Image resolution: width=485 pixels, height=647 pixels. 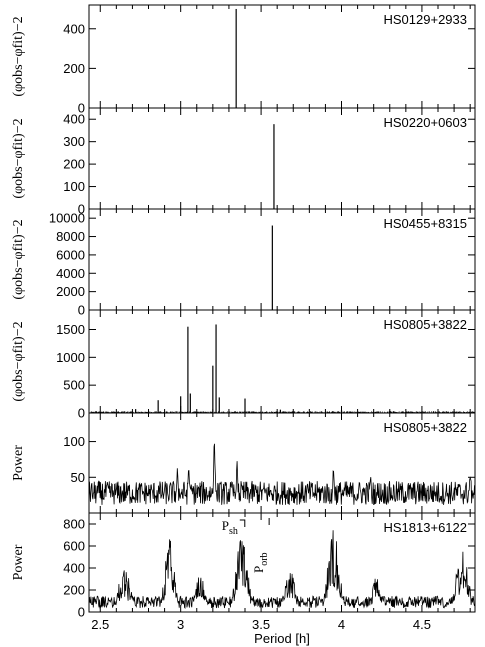 I want to click on annotation-psh: Psh, so click(x=230, y=527).